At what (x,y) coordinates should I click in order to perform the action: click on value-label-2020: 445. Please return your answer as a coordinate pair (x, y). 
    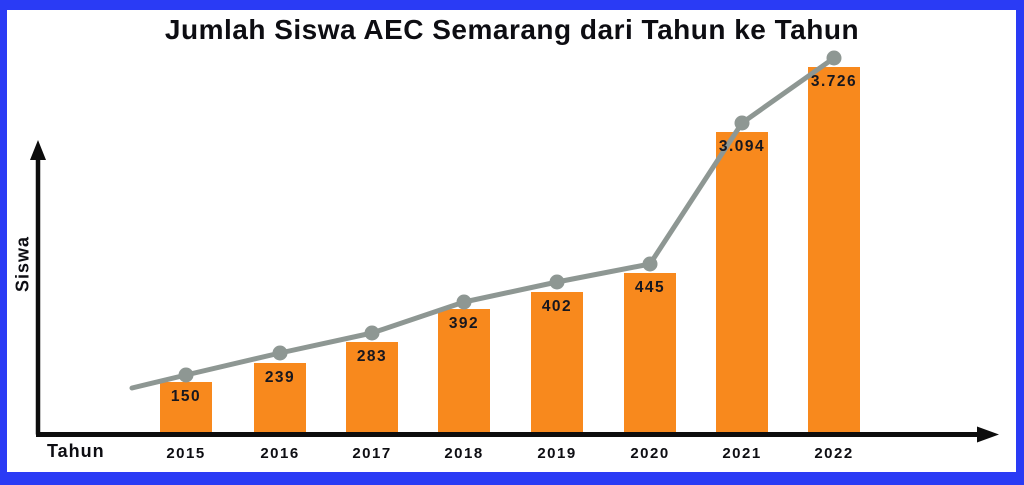
    Looking at the image, I should click on (650, 287).